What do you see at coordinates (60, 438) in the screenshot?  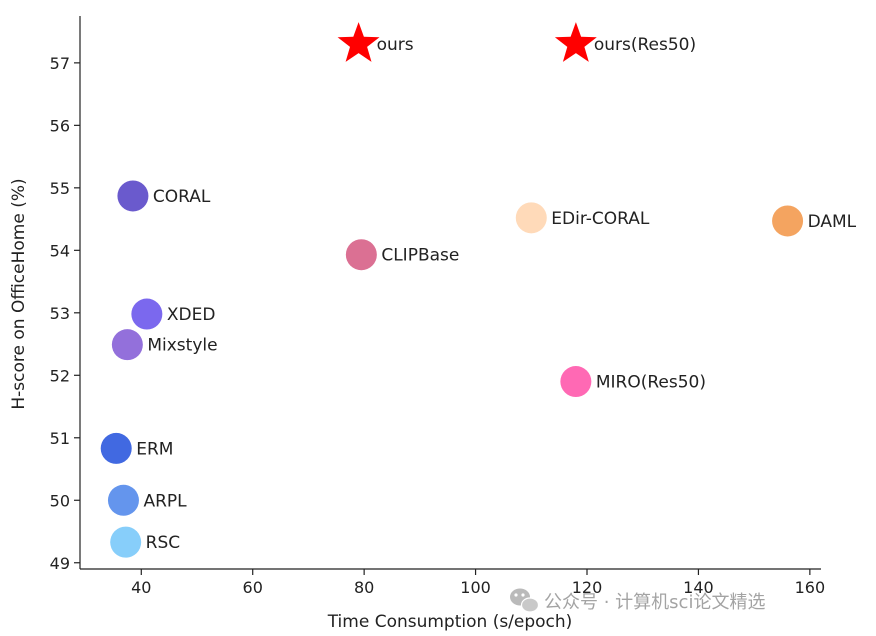 I see `y-tick-label: 51` at bounding box center [60, 438].